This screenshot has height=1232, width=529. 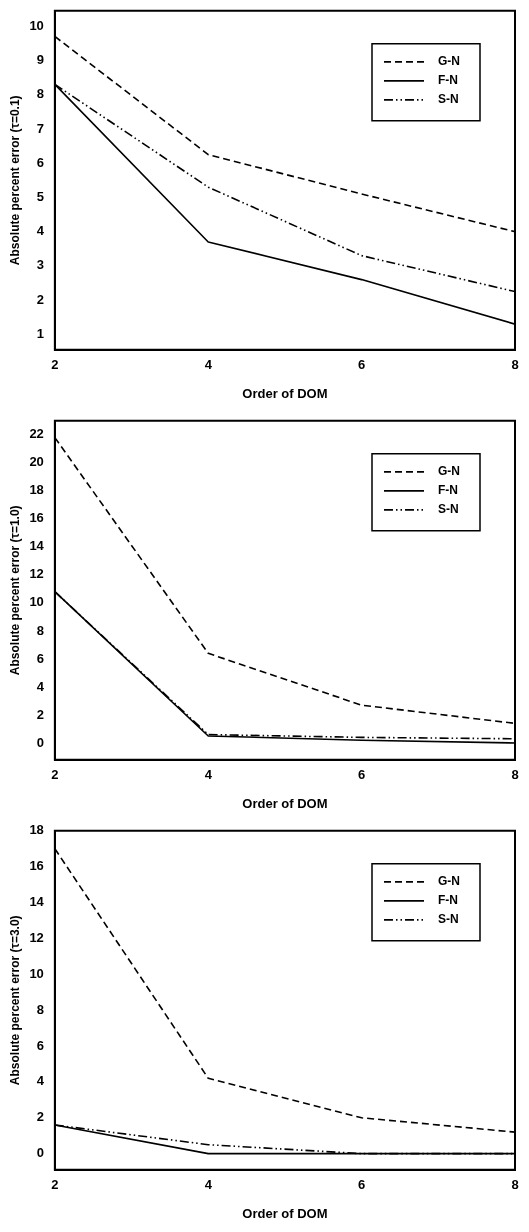 What do you see at coordinates (14, 1000) in the screenshot?
I see `y-axis-title: Absolute percent error (τ=3.0)` at bounding box center [14, 1000].